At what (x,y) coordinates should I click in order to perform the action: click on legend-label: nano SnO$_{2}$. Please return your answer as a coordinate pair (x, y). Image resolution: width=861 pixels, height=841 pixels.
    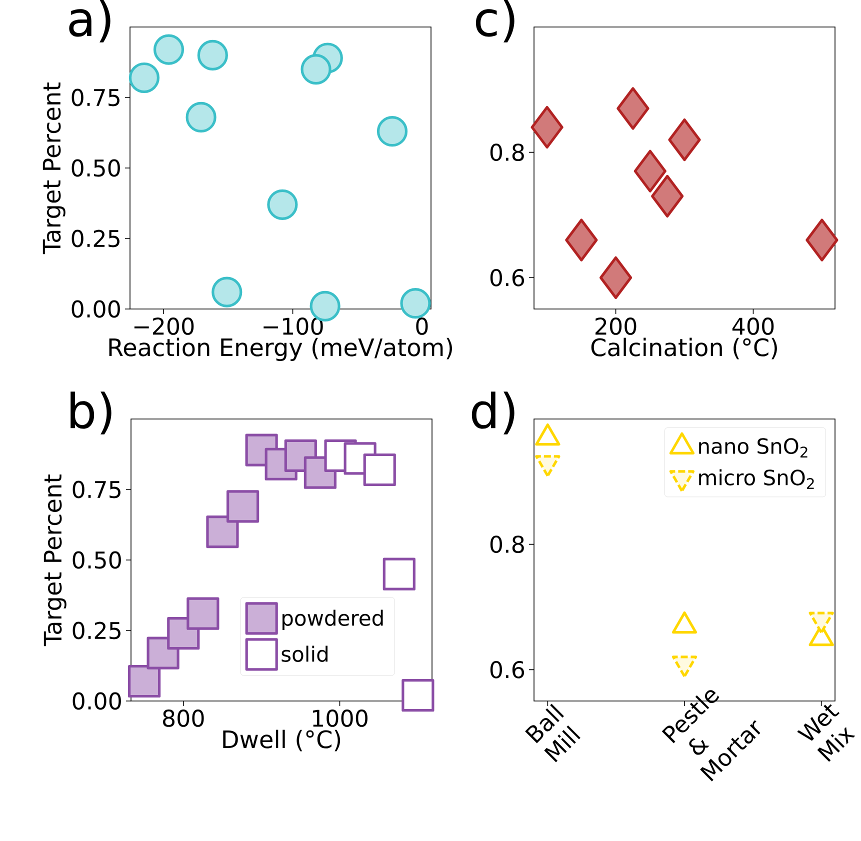
    Looking at the image, I should click on (753, 448).